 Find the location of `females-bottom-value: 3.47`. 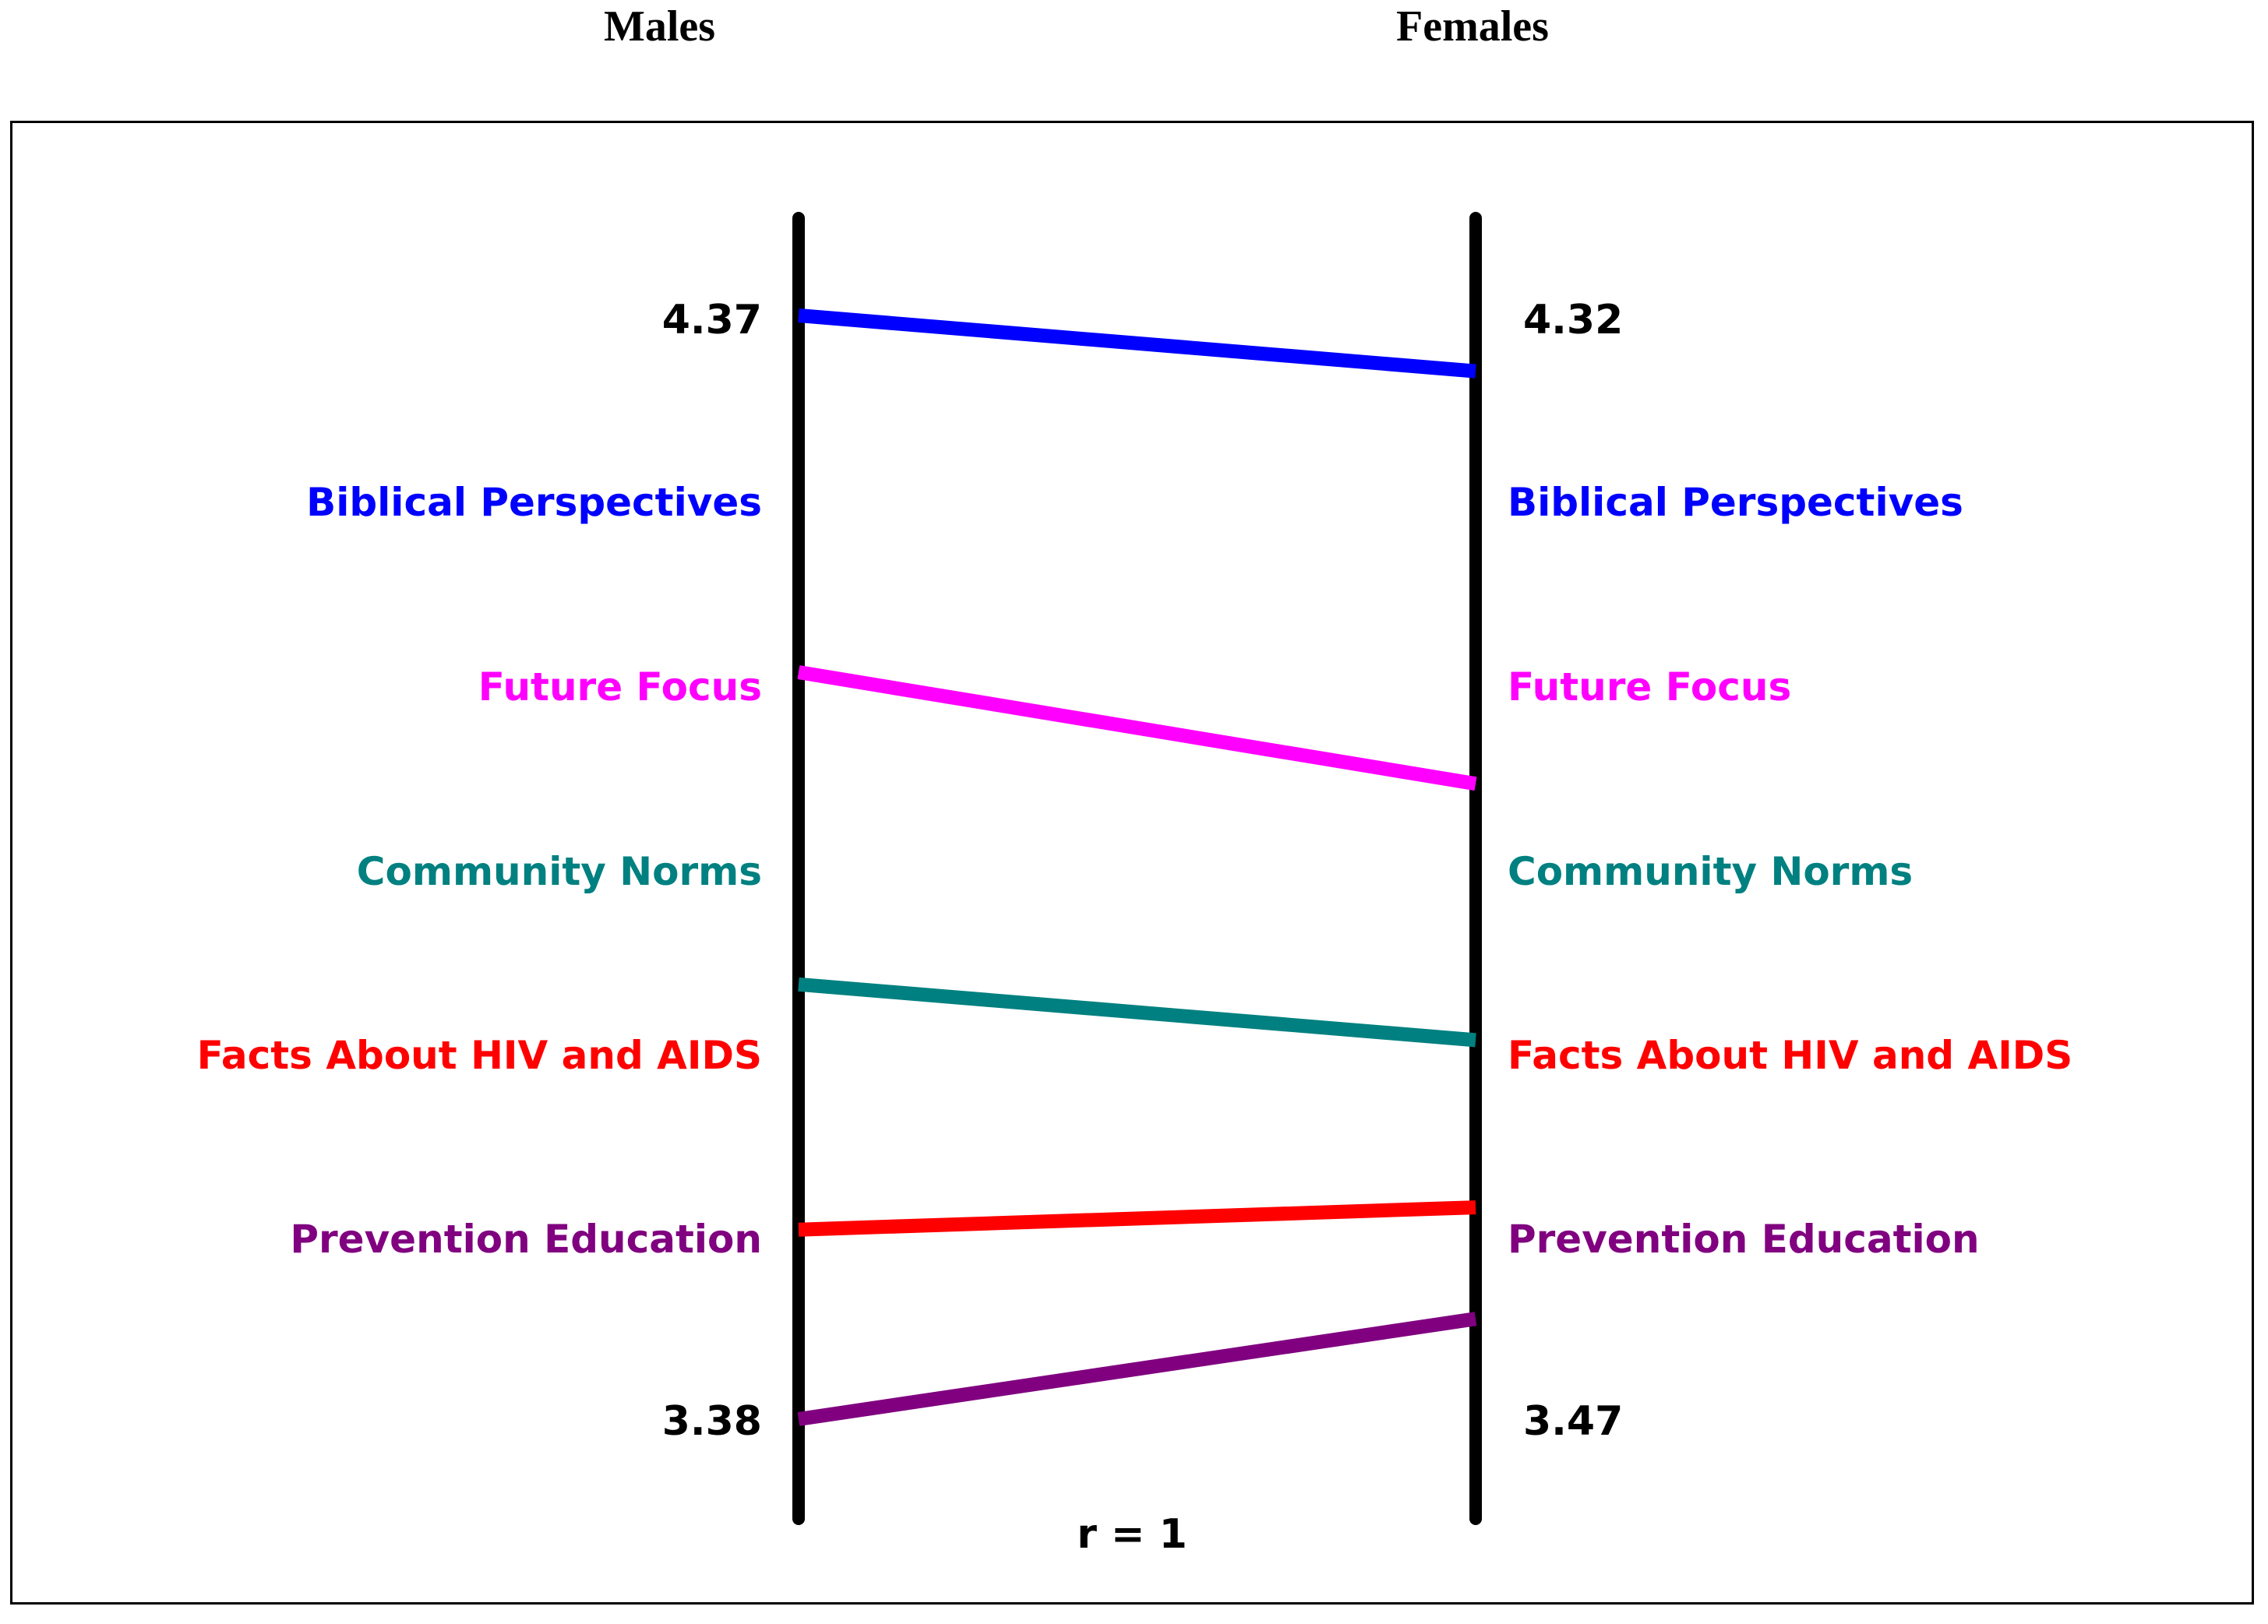

females-bottom-value: 3.47 is located at coordinates (1573, 1422).